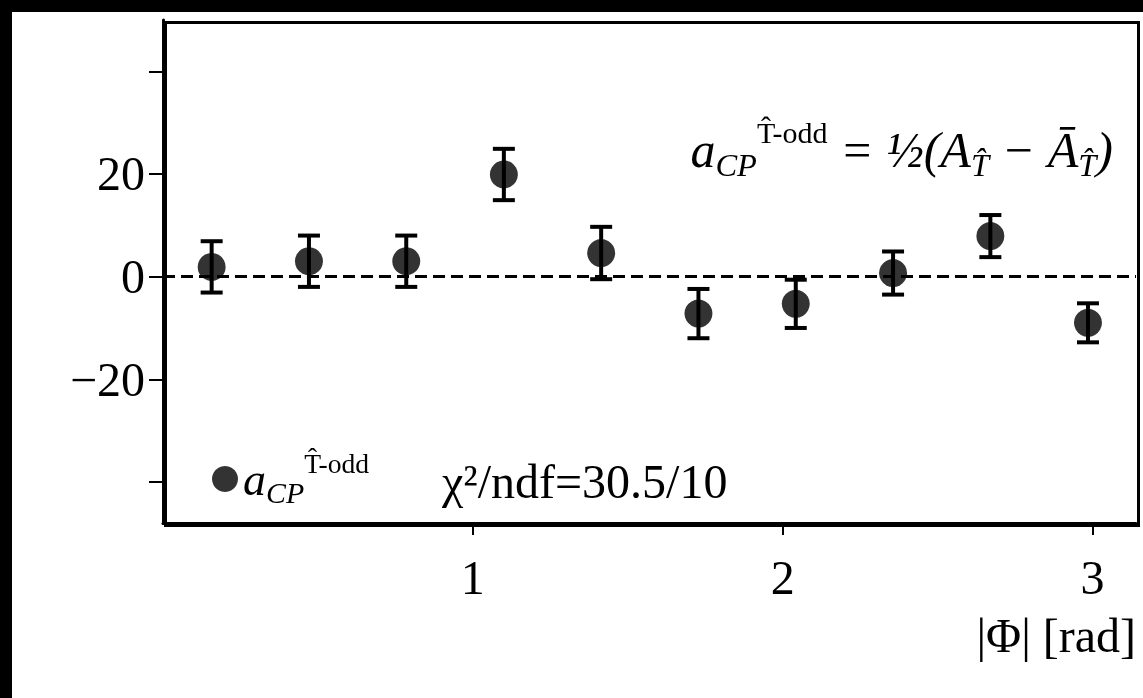 The image size is (1143, 698). Describe the element at coordinates (584, 481) in the screenshot. I see `annotation: χ²/ndf=30.5/10` at that location.